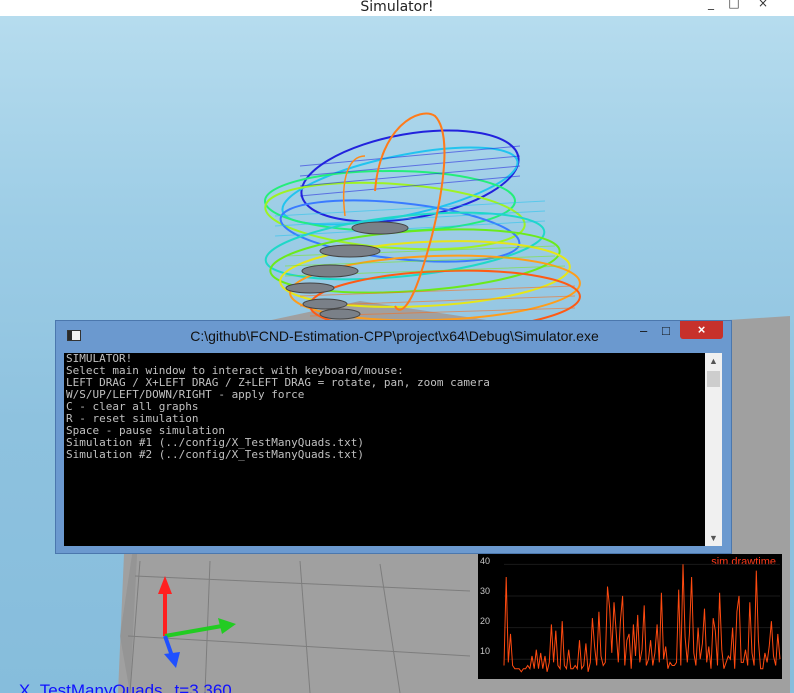  What do you see at coordinates (485, 591) in the screenshot?
I see `y-tick-label: 30` at bounding box center [485, 591].